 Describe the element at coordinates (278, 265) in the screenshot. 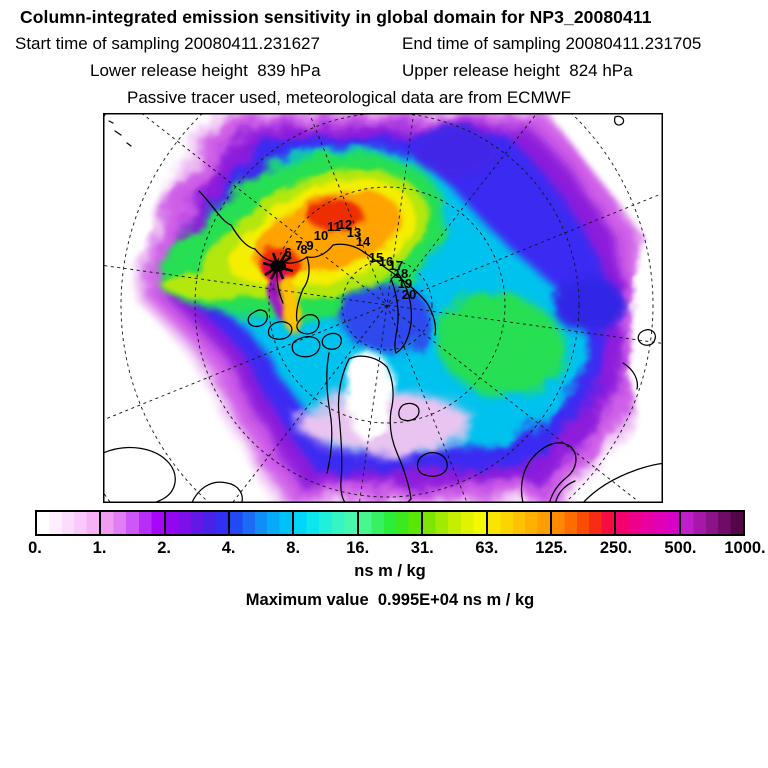

I see `release-site-cluster-marker` at that location.